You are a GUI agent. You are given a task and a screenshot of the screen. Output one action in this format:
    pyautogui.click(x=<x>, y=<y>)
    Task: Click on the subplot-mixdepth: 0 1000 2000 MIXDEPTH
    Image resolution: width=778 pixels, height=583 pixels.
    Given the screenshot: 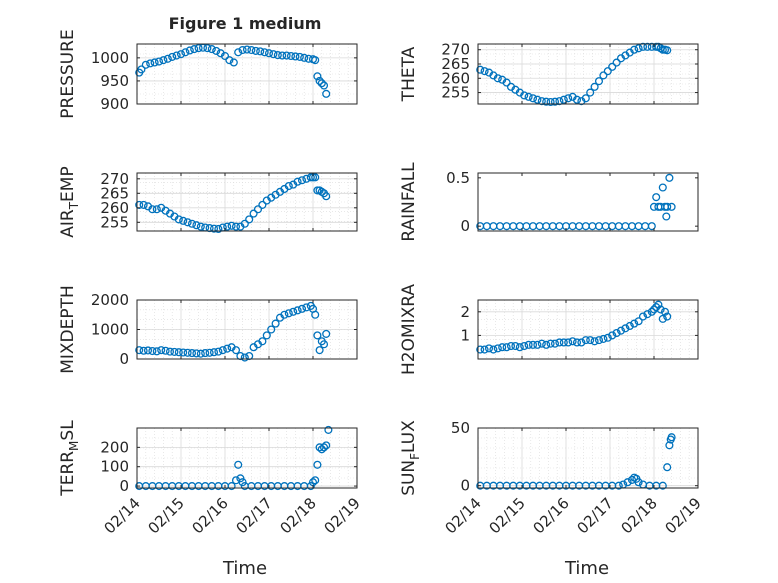 What is the action you would take?
    pyautogui.click(x=208, y=329)
    